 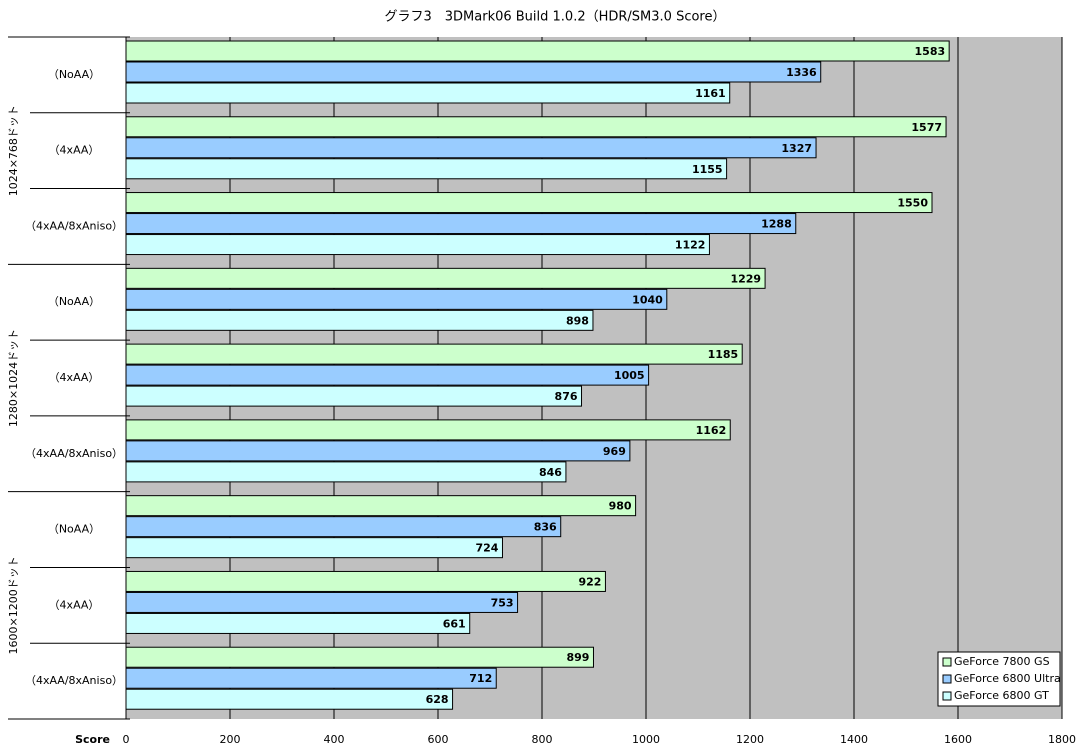 I want to click on value-label: 1583, so click(x=930, y=51).